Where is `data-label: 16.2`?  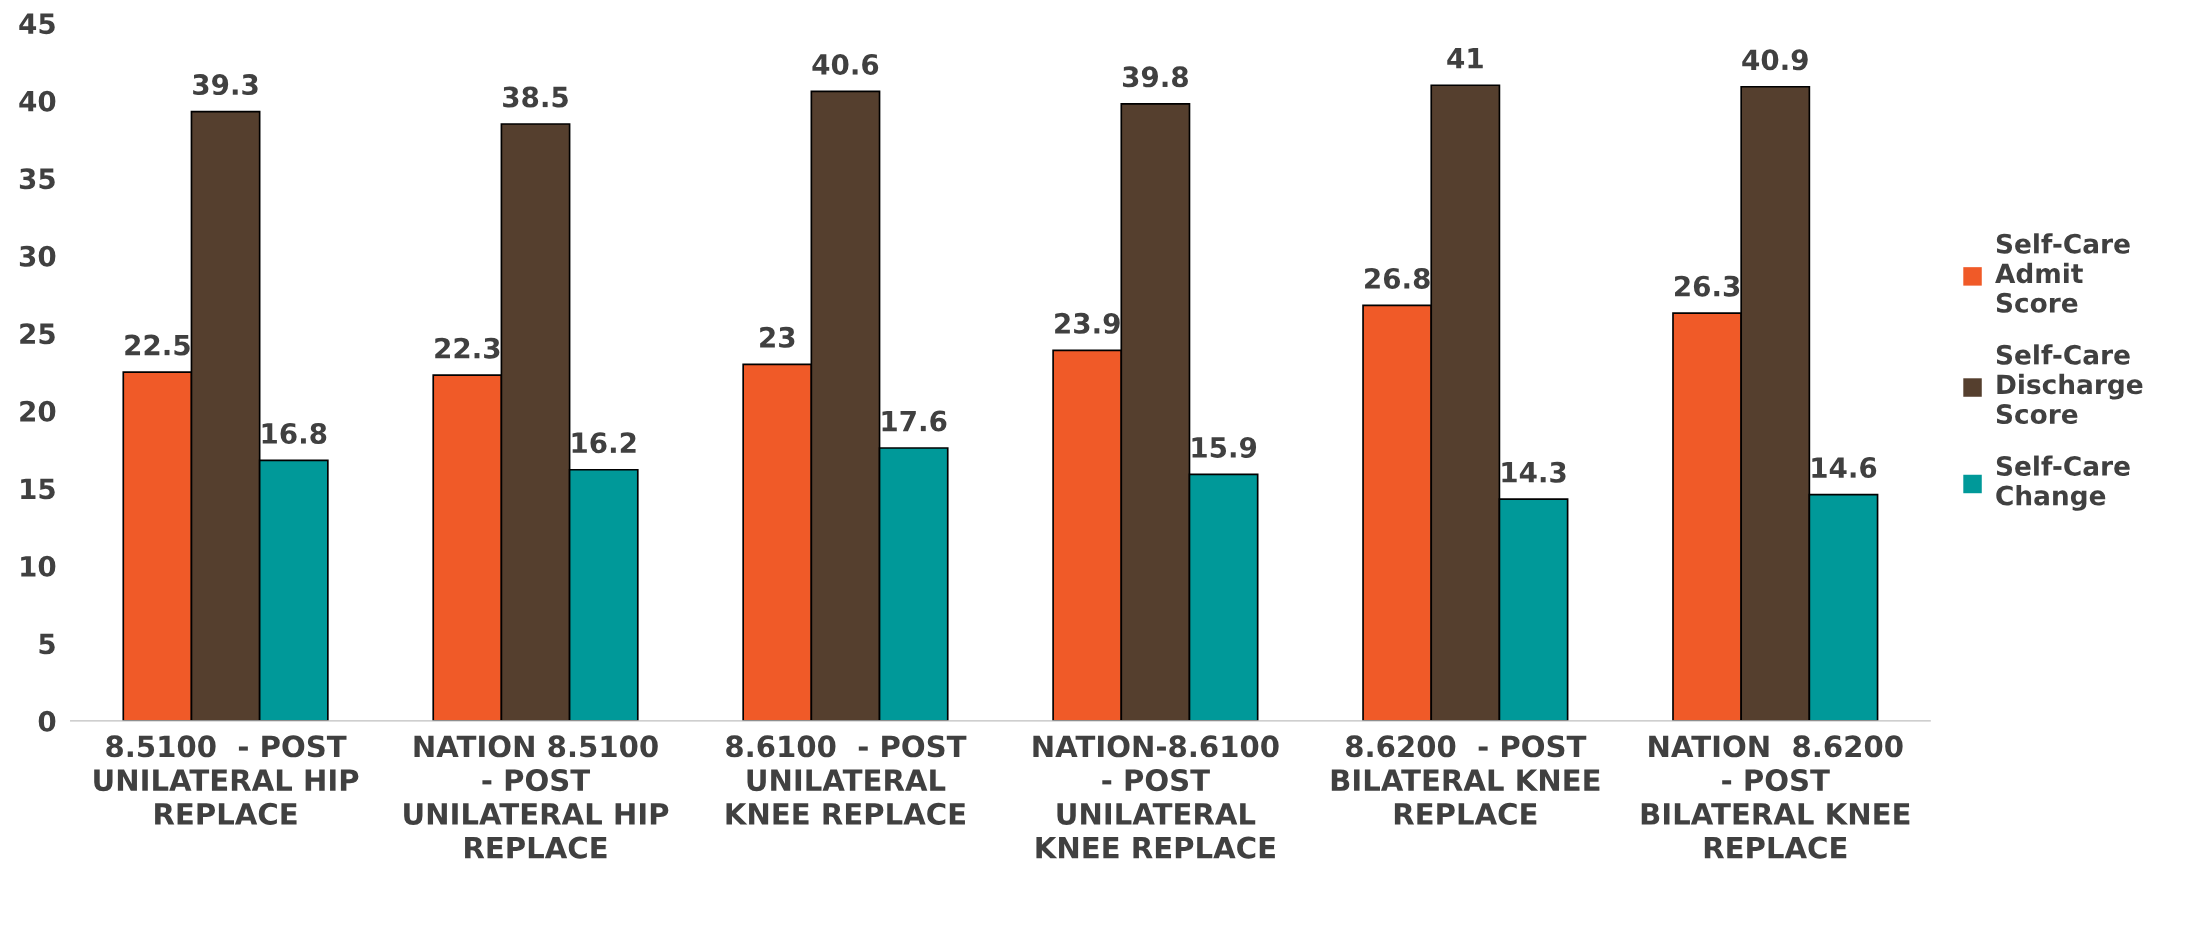 data-label: 16.2 is located at coordinates (604, 443).